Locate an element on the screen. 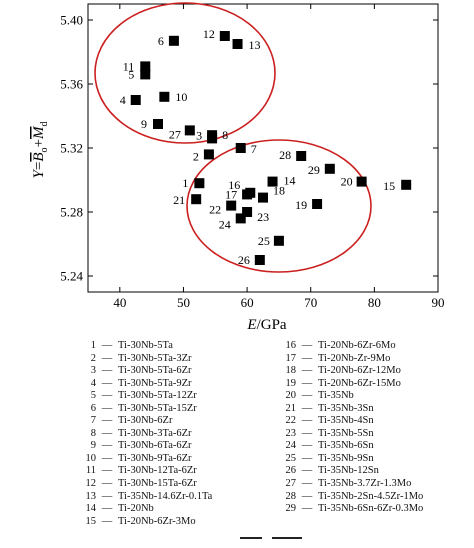  legend-alloy-name: Ti-35Nb-6Sn-6Zr-0.3Mo is located at coordinates (371, 509).